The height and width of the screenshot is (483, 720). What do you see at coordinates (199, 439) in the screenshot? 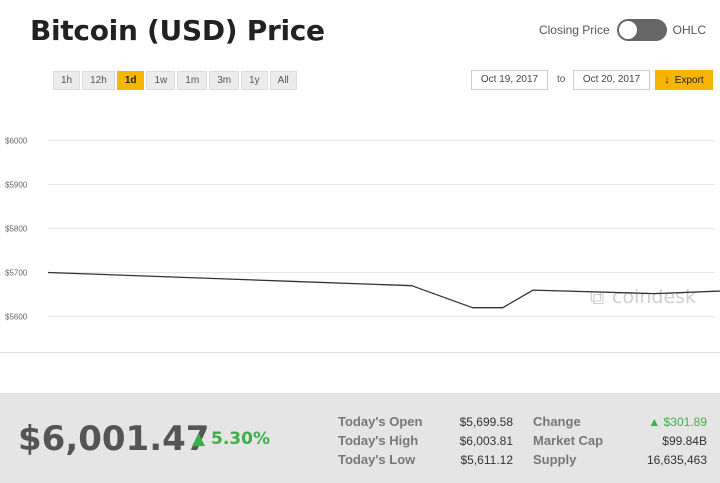
I see `up-triangle-icon: ▲` at bounding box center [199, 439].